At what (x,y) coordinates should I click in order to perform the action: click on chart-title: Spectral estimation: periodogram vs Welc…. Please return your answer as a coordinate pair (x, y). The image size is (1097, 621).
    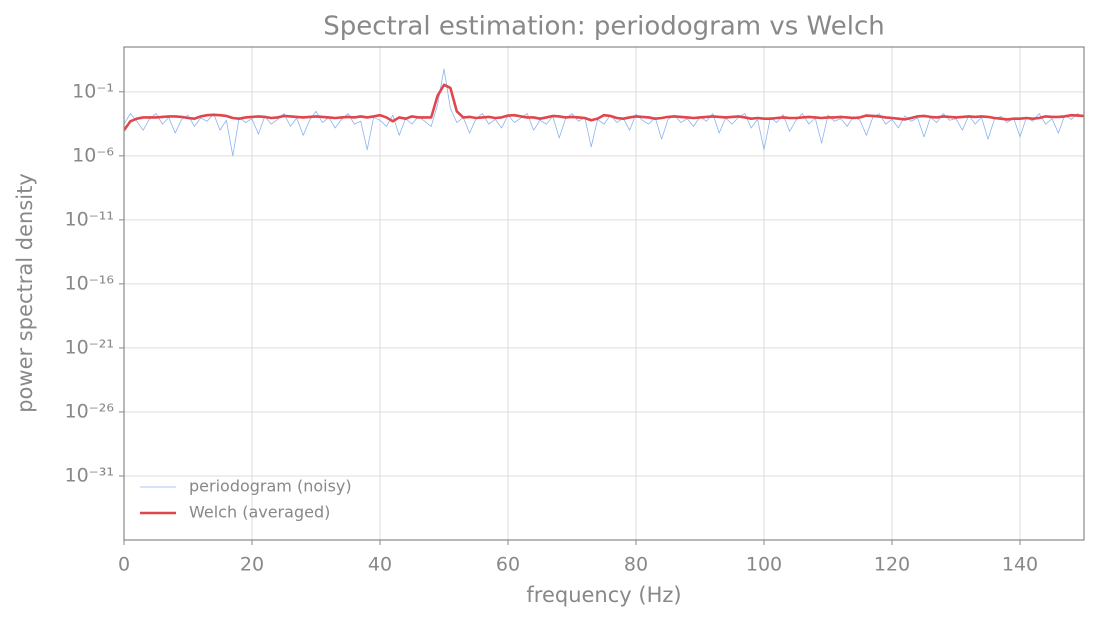
    Looking at the image, I should click on (603, 27).